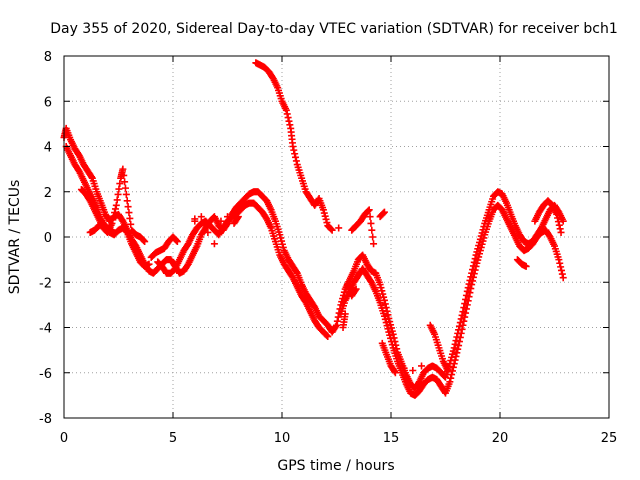 This screenshot has height=480, width=640. I want to click on x-tick-label: 20, so click(500, 438).